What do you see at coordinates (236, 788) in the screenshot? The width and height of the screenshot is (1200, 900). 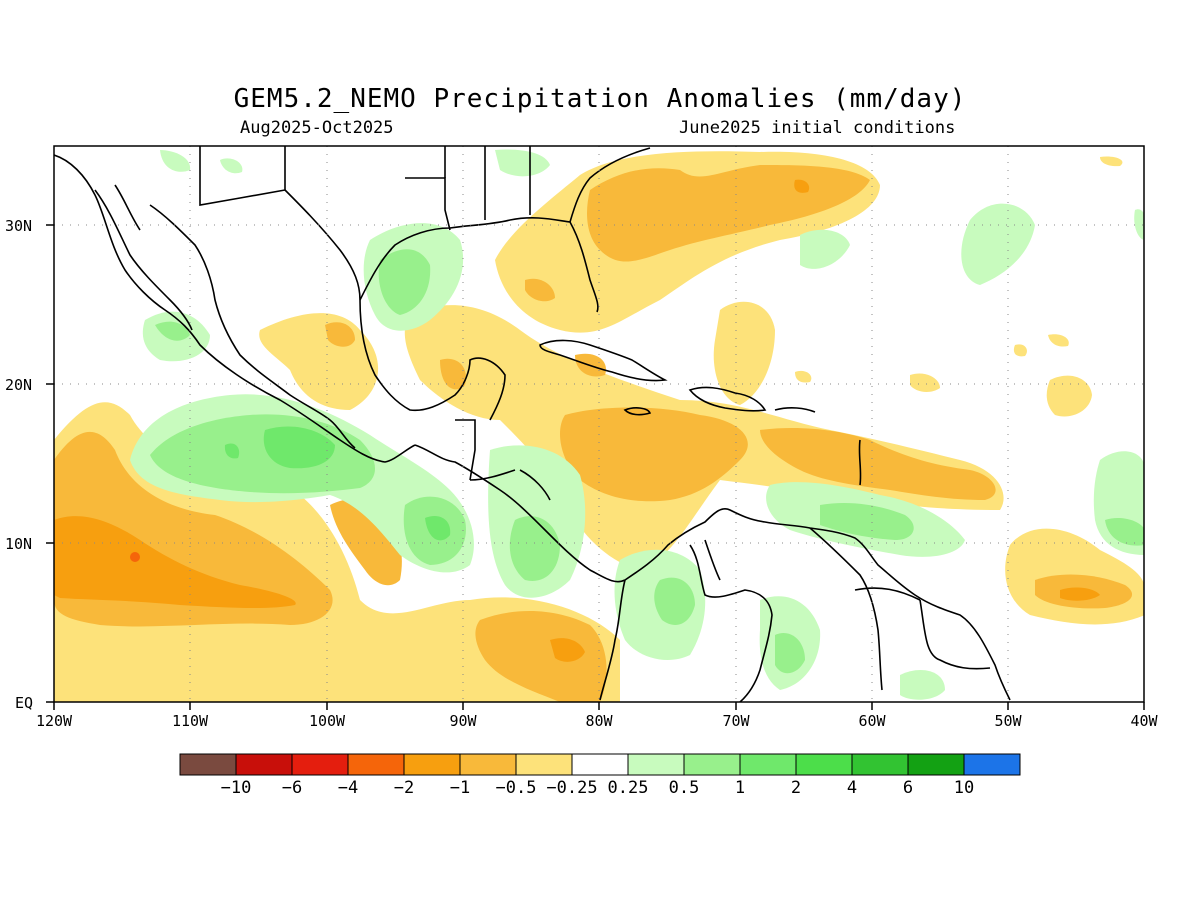 I see `colorbar-label: −10` at bounding box center [236, 788].